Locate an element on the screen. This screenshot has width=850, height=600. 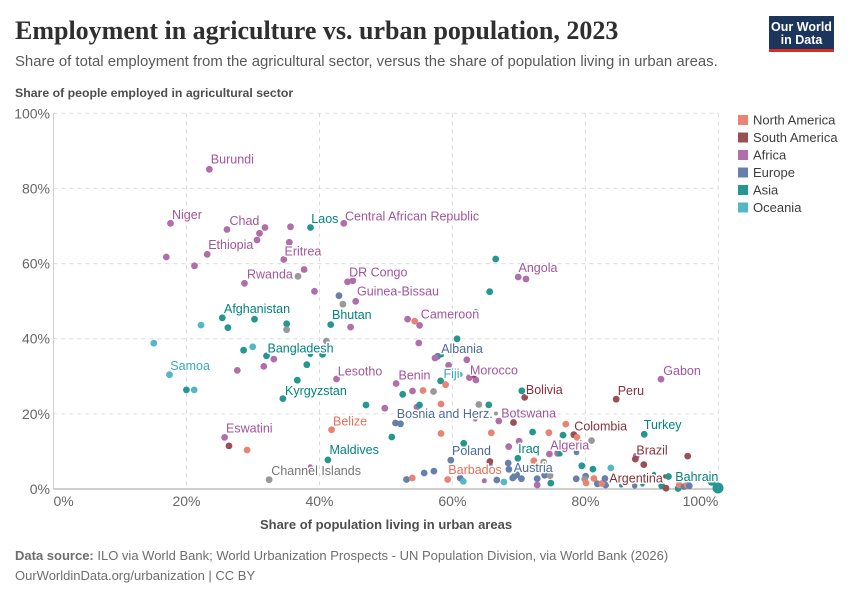
svg-text: Central African Republic is located at coordinates (412, 216).